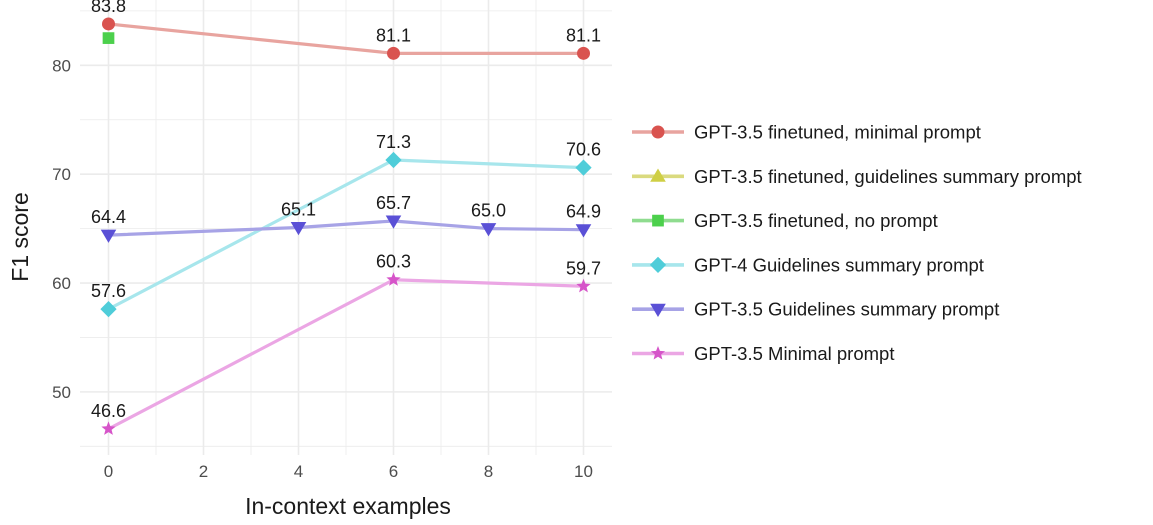 Image resolution: width=1153 pixels, height=525 pixels. I want to click on legend-marker-gpt-3-5-minimal-prompt, so click(658, 353).